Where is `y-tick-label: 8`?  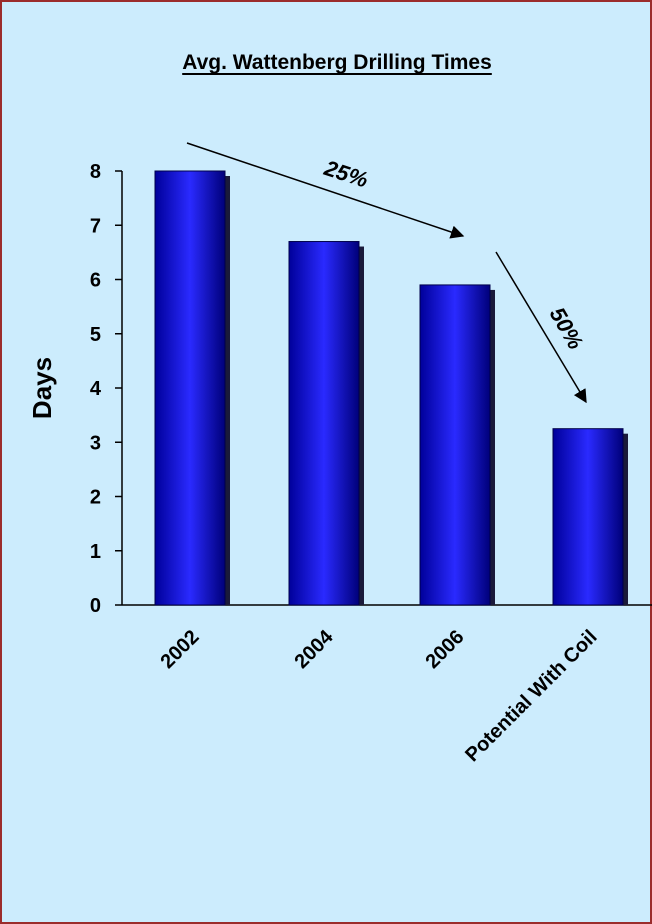 y-tick-label: 8 is located at coordinates (95, 172).